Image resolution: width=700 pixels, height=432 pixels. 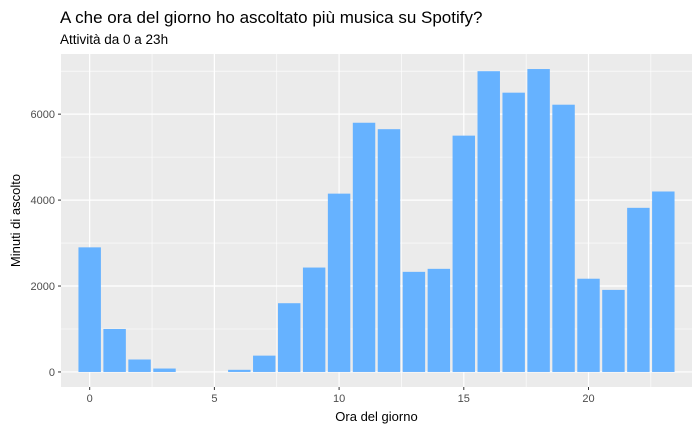 I want to click on x-tick-label: 0, so click(x=90, y=399).